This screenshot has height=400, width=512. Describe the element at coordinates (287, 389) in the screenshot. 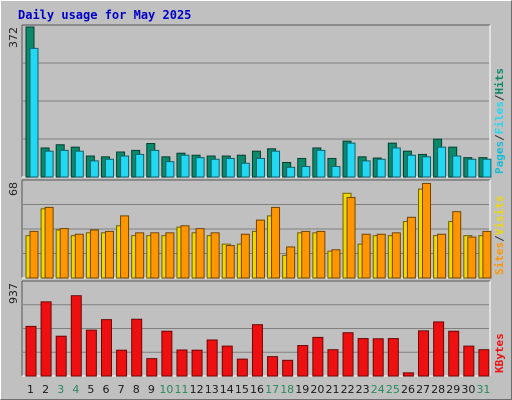

I see `x-tick-label-day-18: 18` at that location.